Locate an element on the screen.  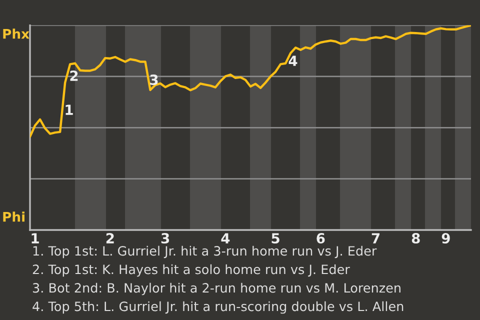
x-tick-label: 9 is located at coordinates (446, 238).